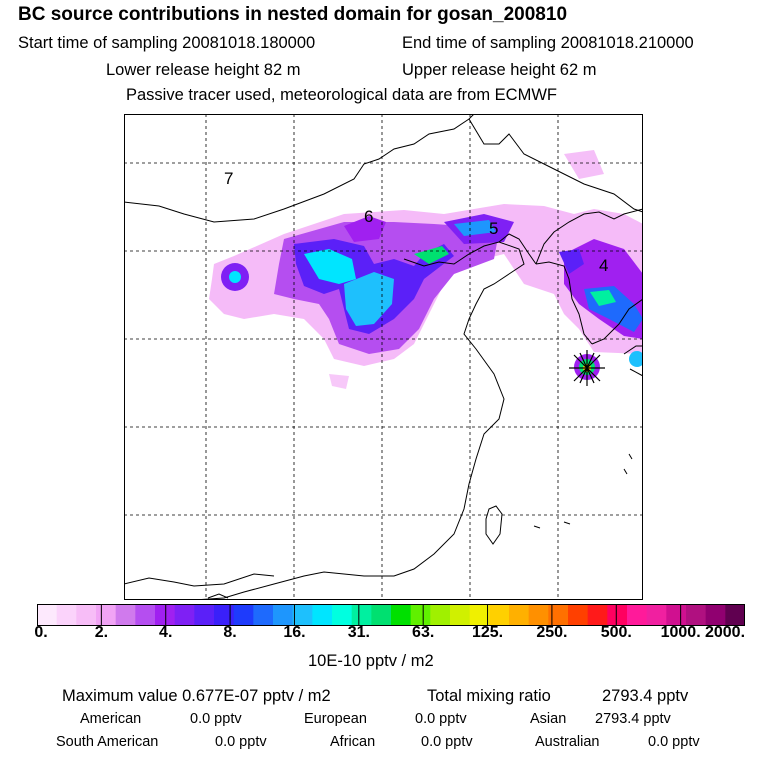 This screenshot has height=768, width=768. What do you see at coordinates (603, 265) in the screenshot?
I see `region-label-4: 4` at bounding box center [603, 265].